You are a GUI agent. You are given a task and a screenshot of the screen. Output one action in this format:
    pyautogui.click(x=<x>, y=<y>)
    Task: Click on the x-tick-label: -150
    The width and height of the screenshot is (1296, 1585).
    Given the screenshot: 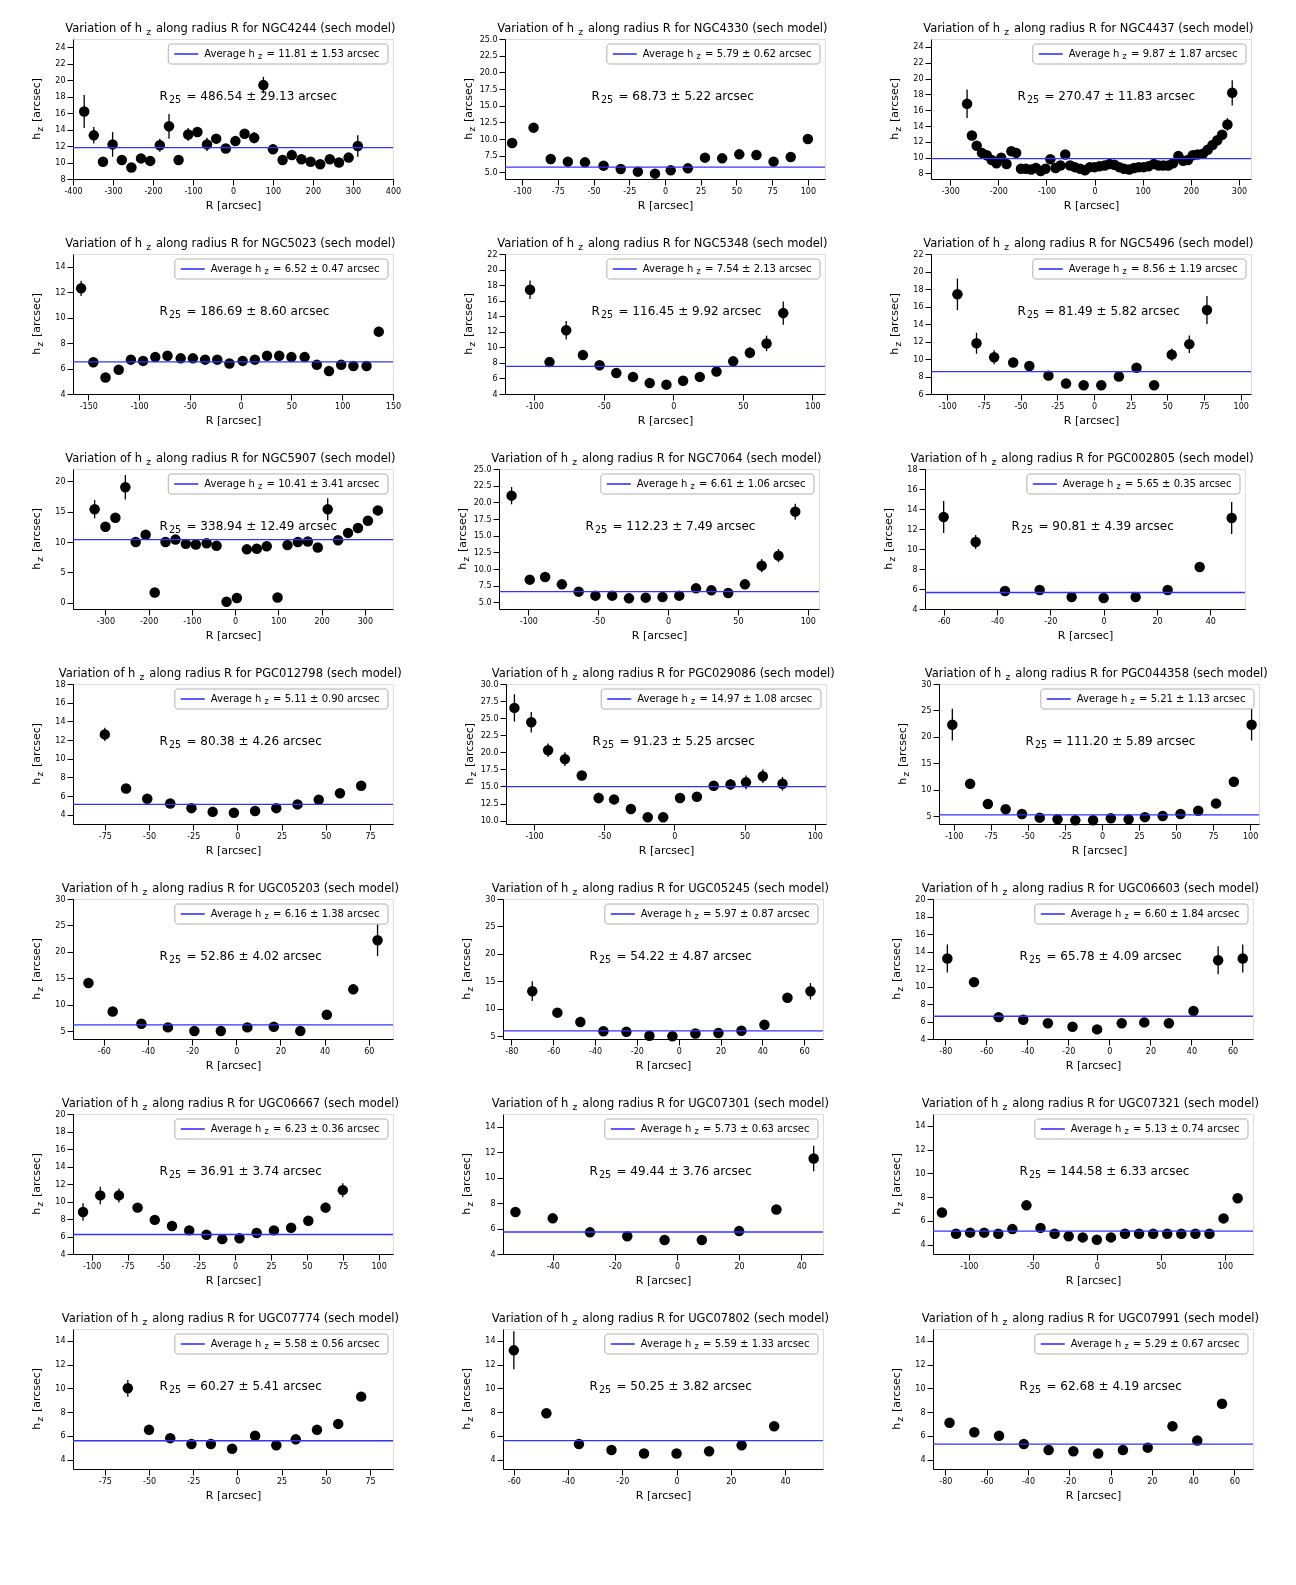 What is the action you would take?
    pyautogui.click(x=88, y=406)
    